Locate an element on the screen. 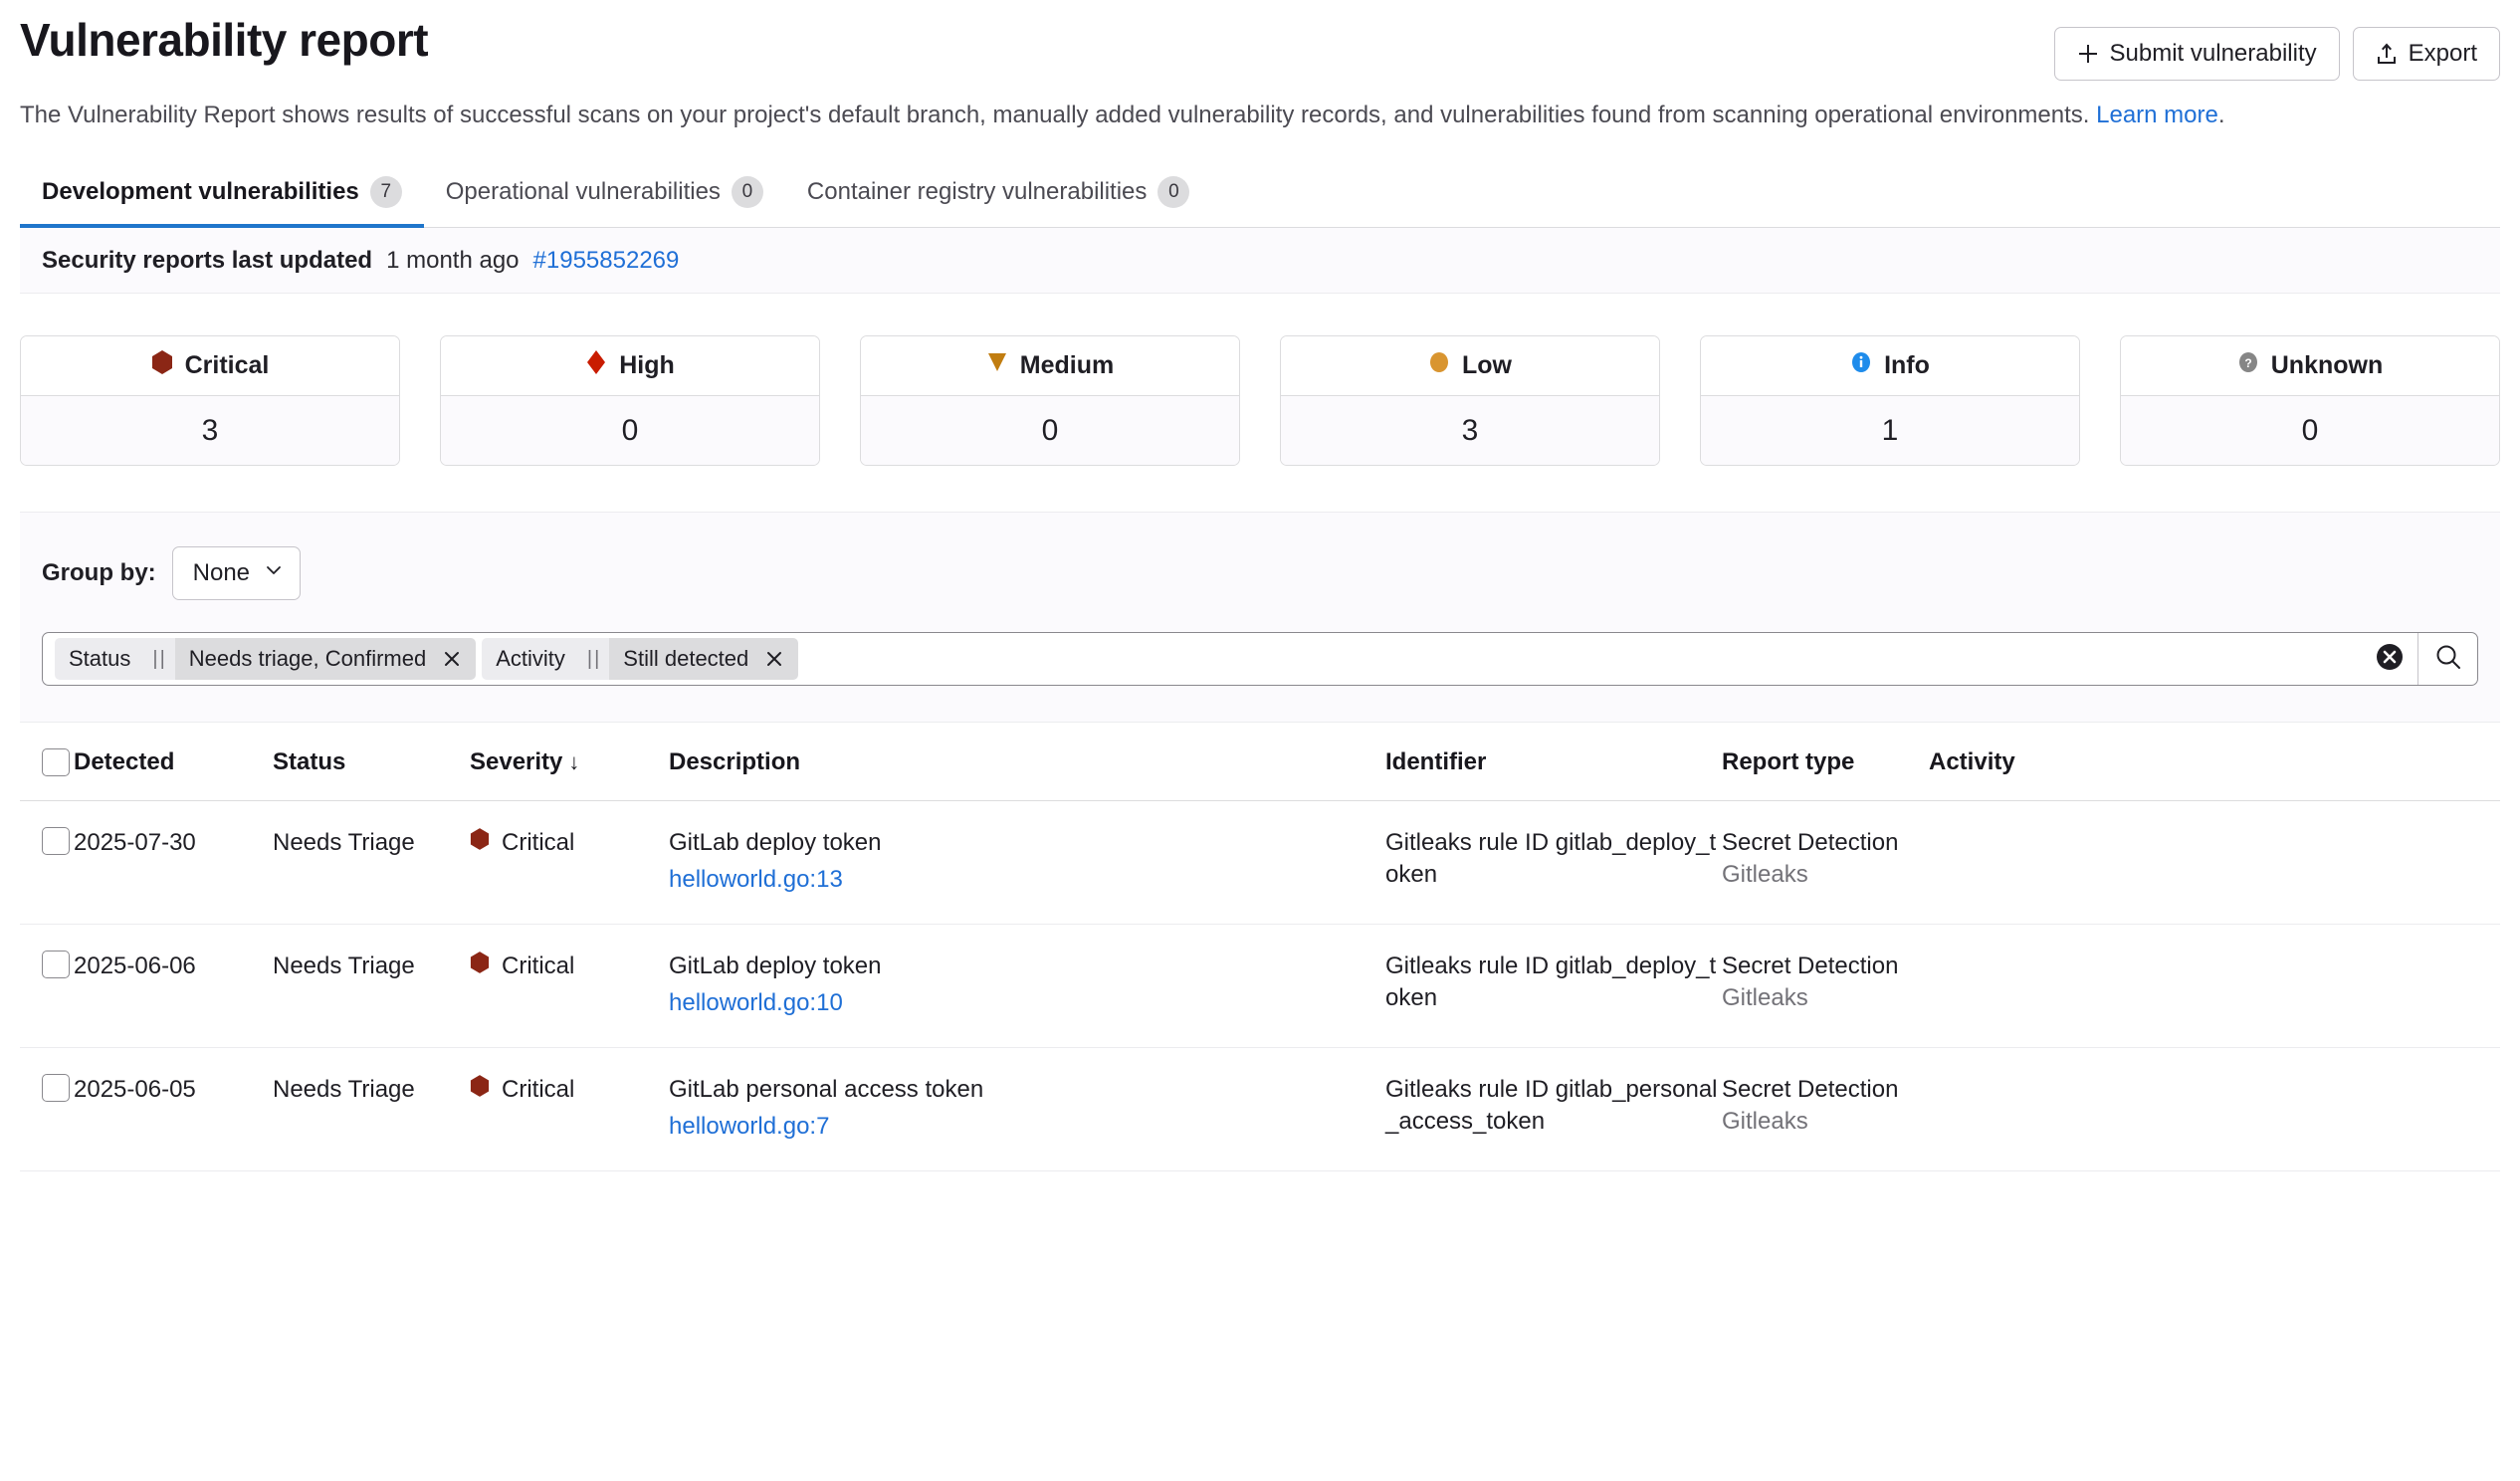  severity-card-low: Low 3 is located at coordinates (1470, 401).